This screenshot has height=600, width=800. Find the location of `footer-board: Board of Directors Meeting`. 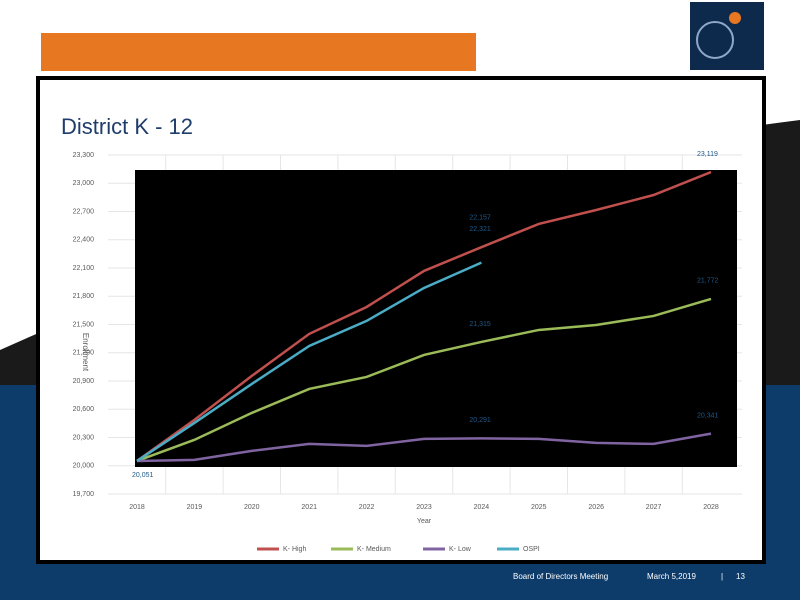

footer-board: Board of Directors Meeting is located at coordinates (560, 576).